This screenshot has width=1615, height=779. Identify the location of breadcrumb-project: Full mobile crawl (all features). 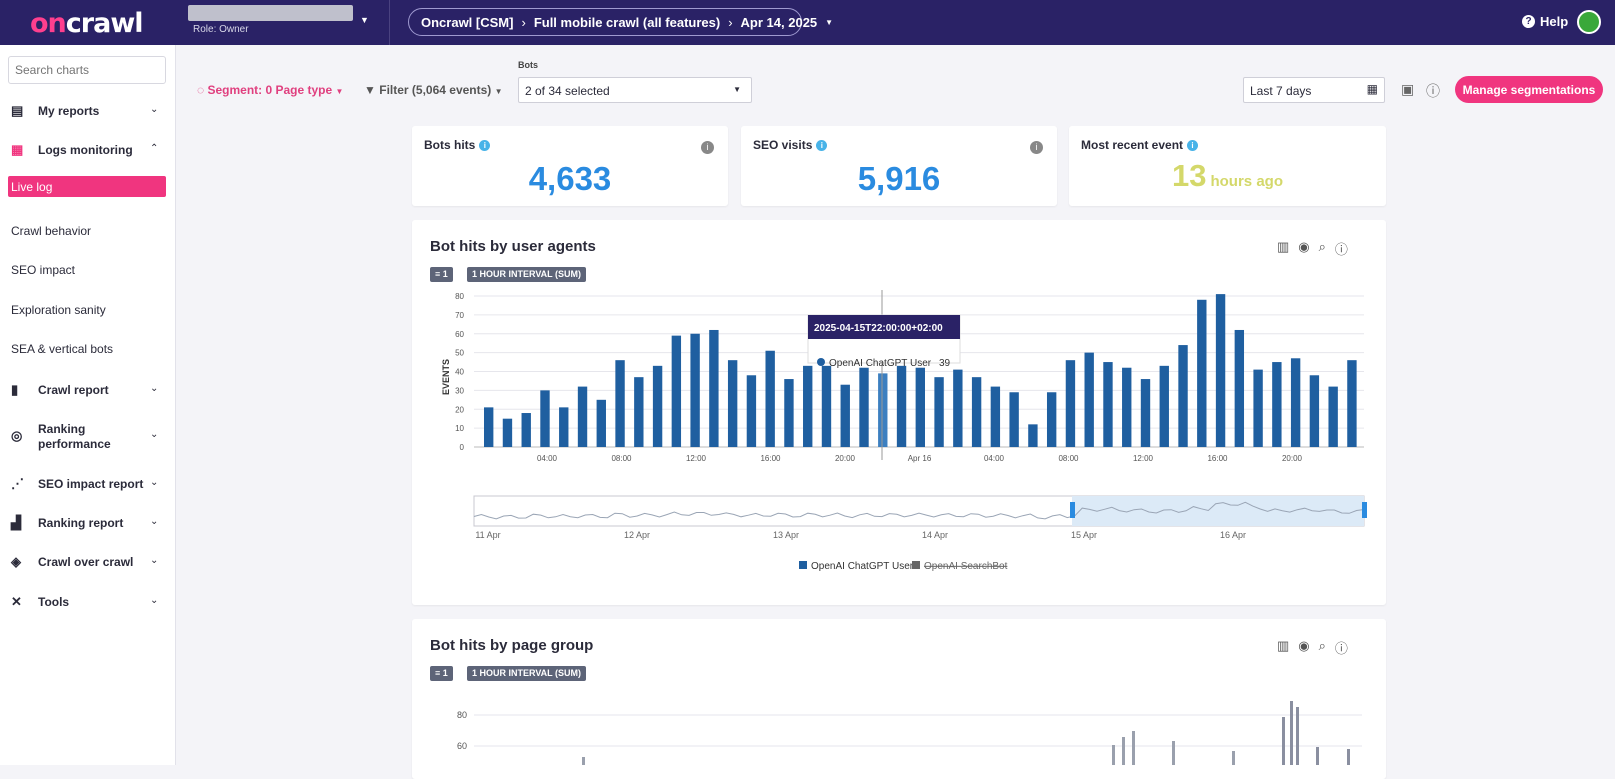
(627, 22).